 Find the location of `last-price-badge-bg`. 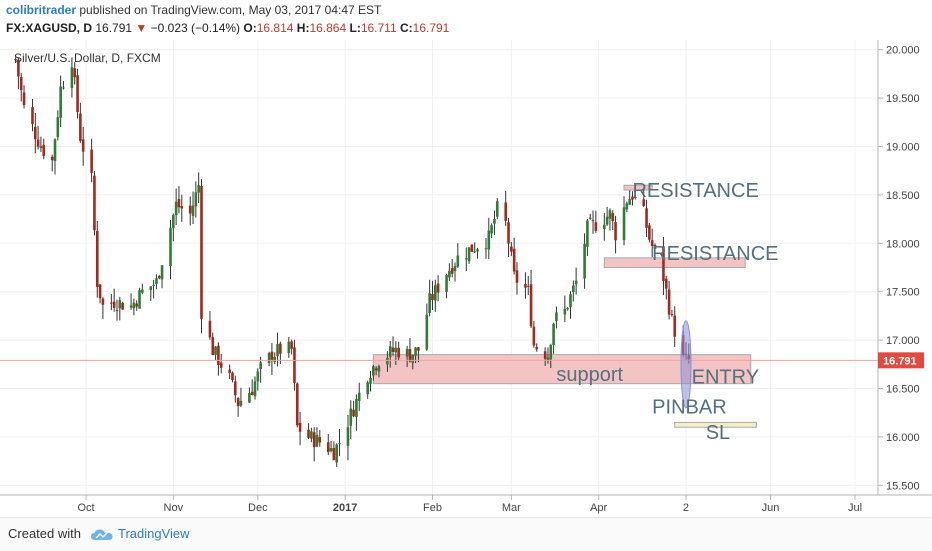

last-price-badge-bg is located at coordinates (901, 360).